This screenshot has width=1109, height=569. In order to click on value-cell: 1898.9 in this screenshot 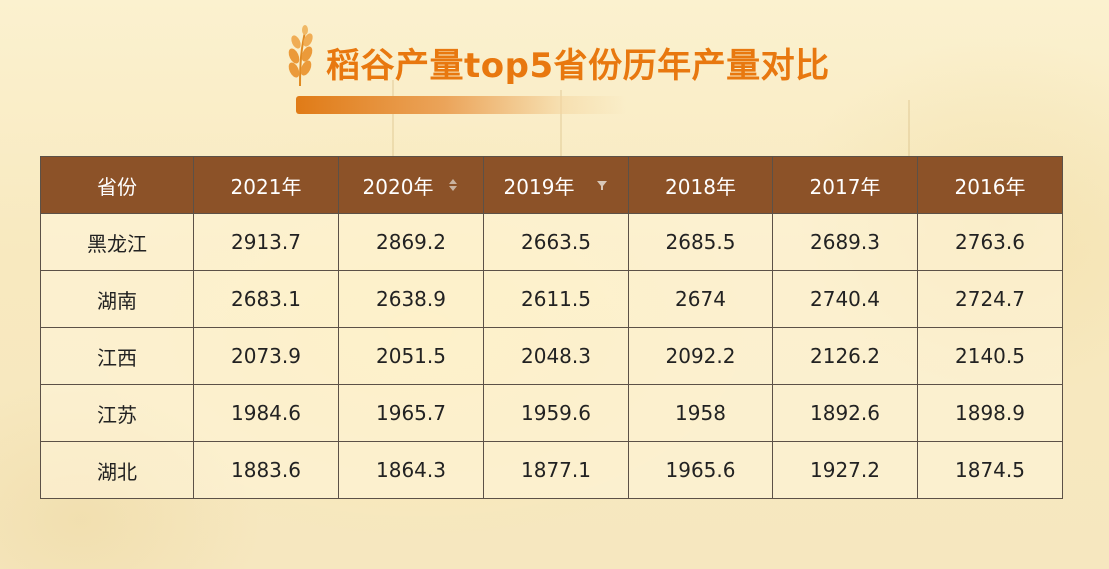, I will do `click(990, 413)`.